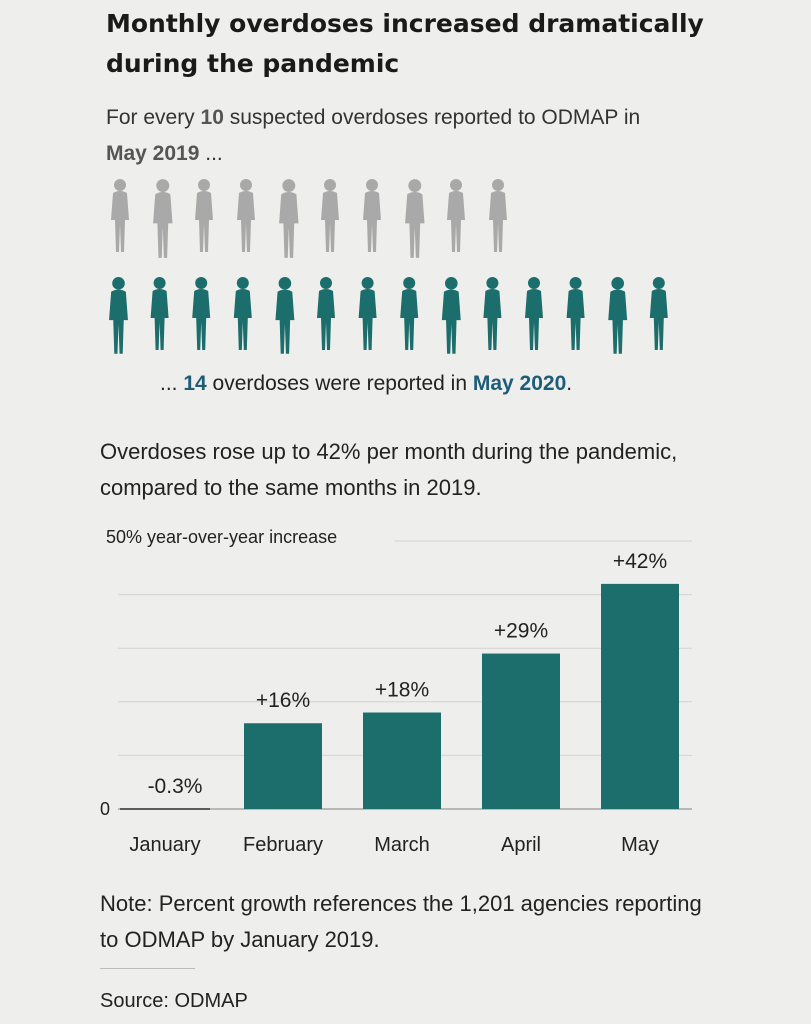  I want to click on data-label: +29%, so click(521, 631).